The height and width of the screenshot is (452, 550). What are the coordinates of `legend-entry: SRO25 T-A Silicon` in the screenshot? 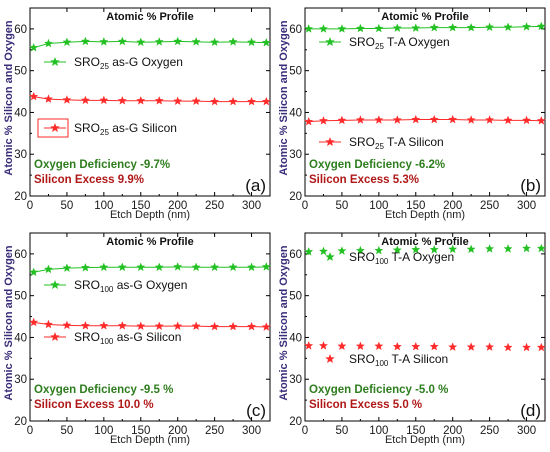 It's located at (381, 143).